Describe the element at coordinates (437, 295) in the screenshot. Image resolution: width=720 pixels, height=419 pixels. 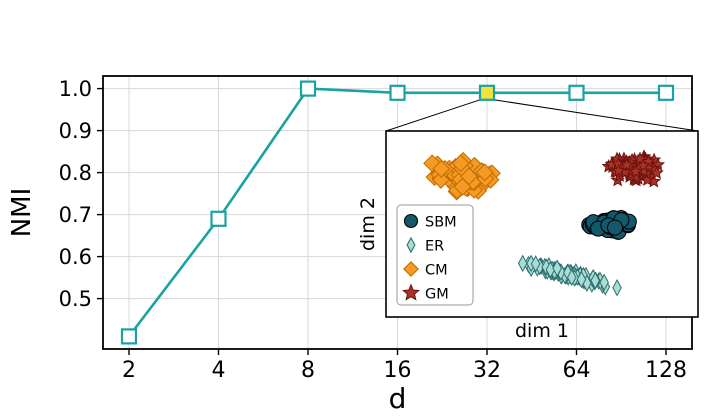
I see `legend-label-gm: GM` at that location.